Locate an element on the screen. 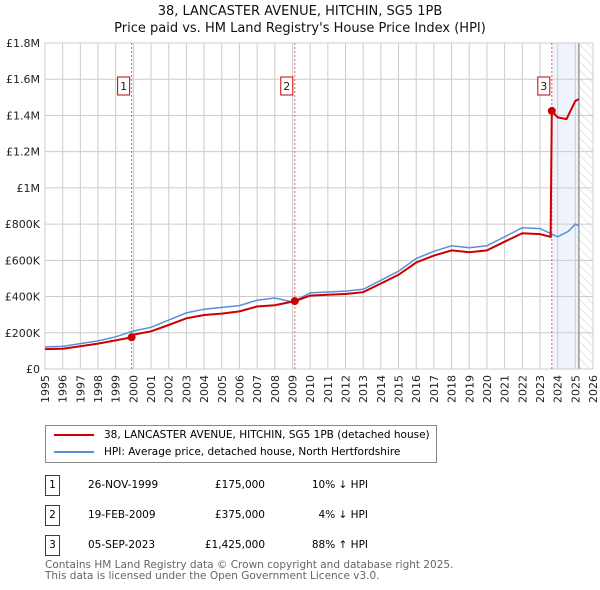  legend-red-line is located at coordinates (74, 435).